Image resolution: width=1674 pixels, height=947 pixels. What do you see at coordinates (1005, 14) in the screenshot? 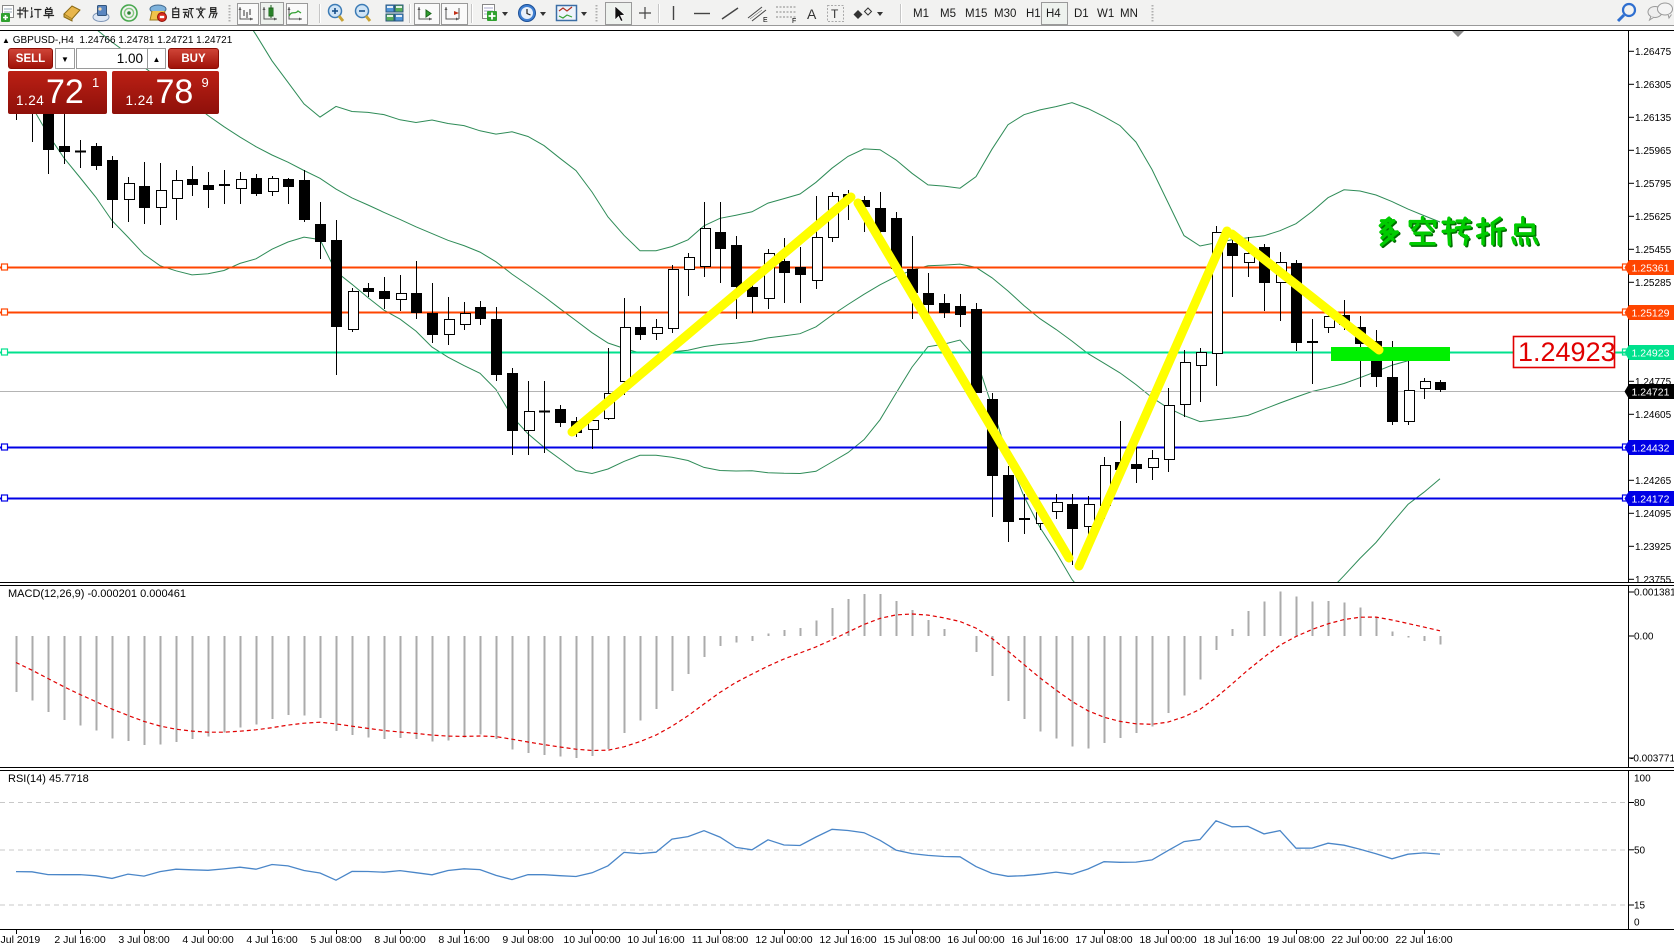
I see `svg-text: M30` at bounding box center [1005, 14].